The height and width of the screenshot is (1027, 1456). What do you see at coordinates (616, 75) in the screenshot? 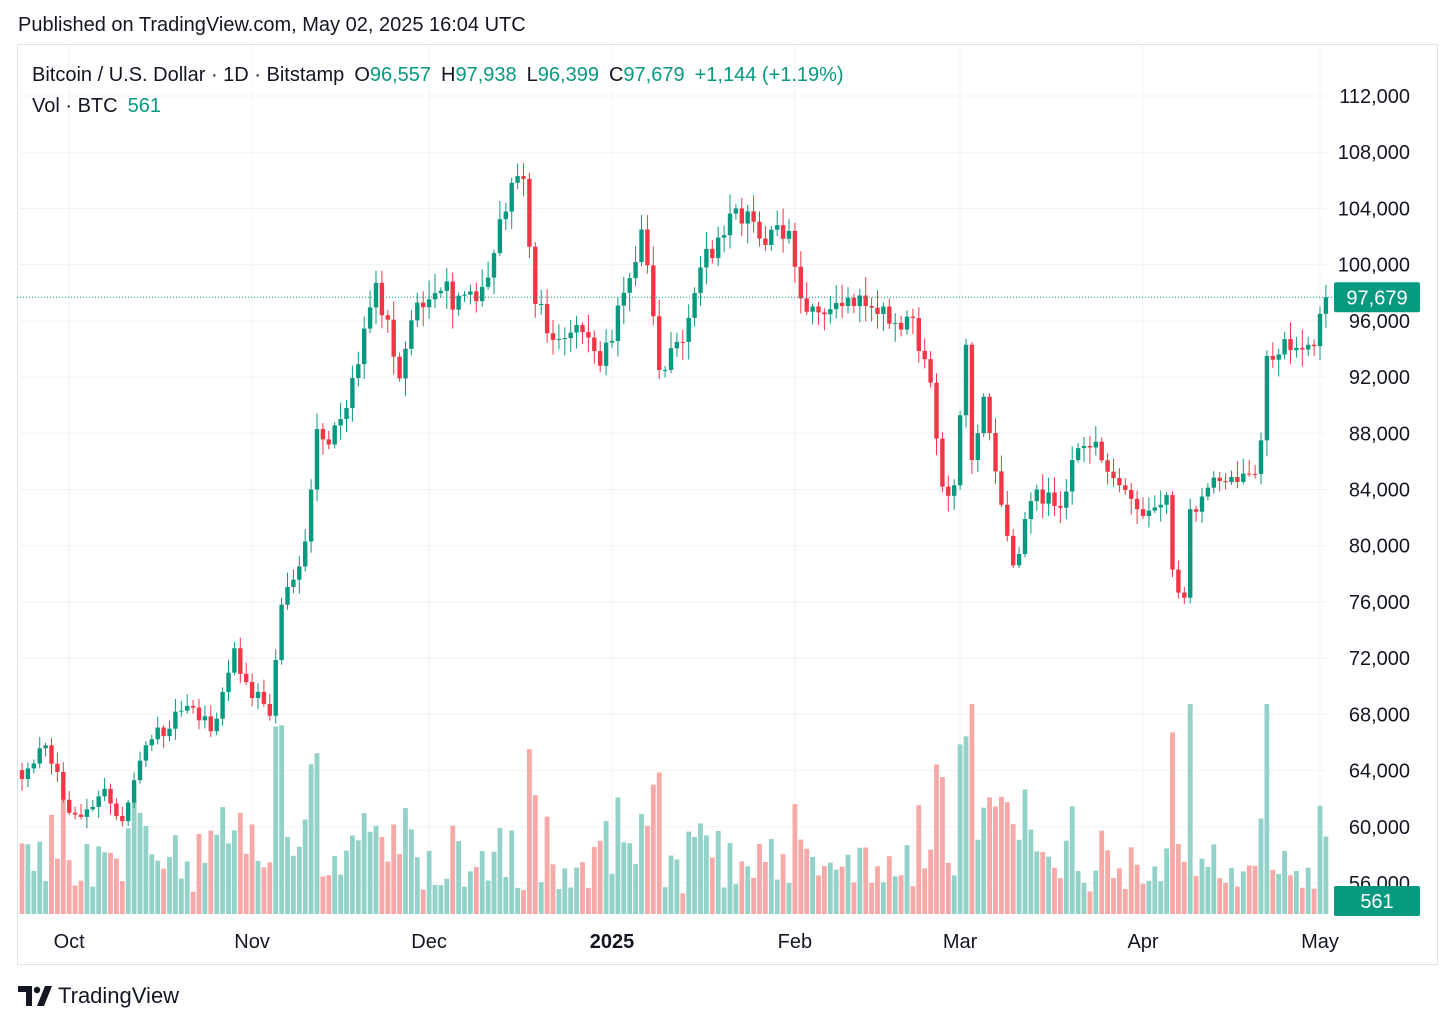
I see `close-label: C` at bounding box center [616, 75].